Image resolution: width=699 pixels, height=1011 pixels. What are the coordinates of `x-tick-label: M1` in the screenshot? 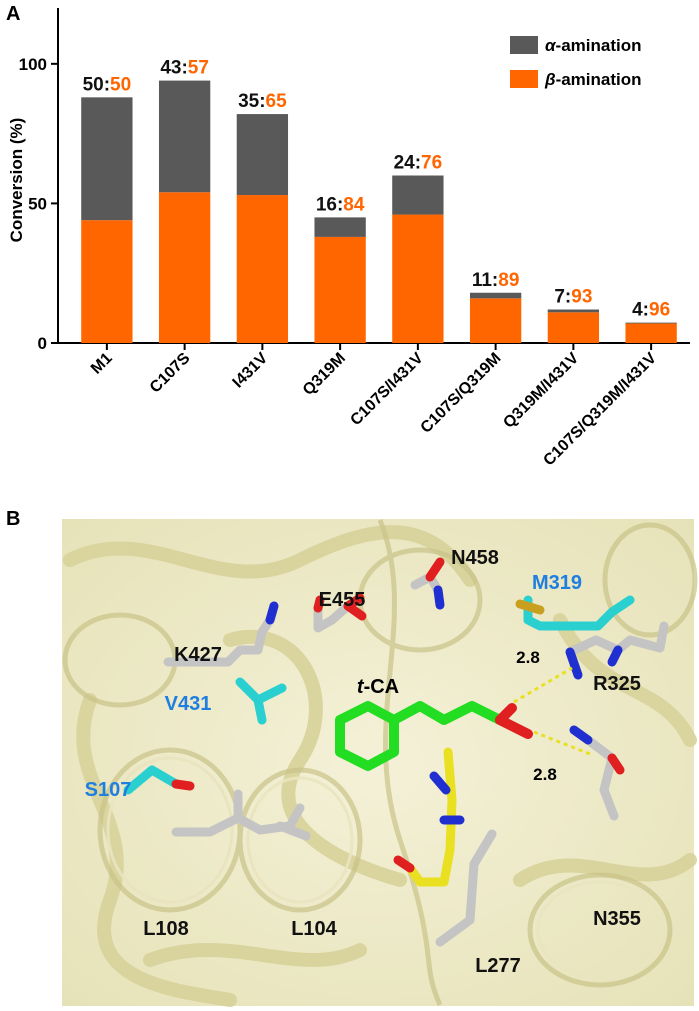 It's located at (102, 364).